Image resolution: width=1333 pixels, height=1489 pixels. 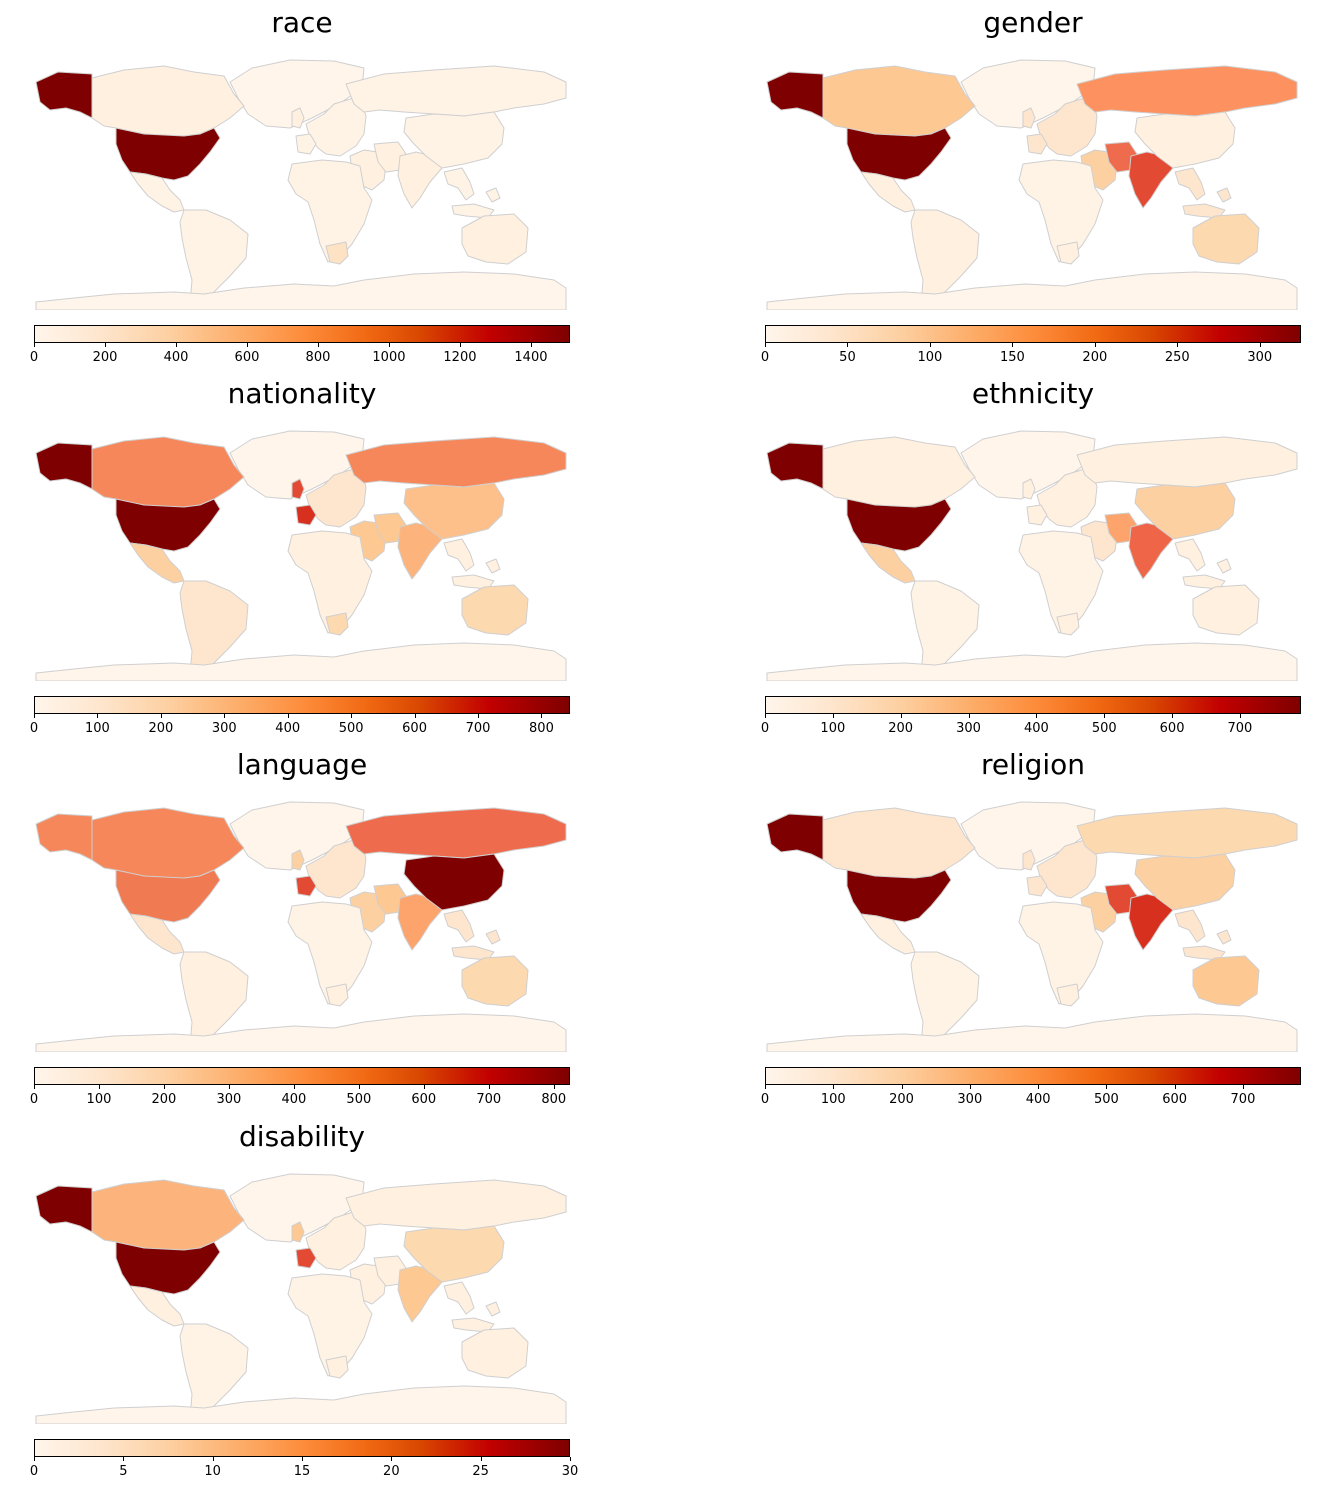 What do you see at coordinates (531, 357) in the screenshot?
I see `colorbar-tick-label: 1400` at bounding box center [531, 357].